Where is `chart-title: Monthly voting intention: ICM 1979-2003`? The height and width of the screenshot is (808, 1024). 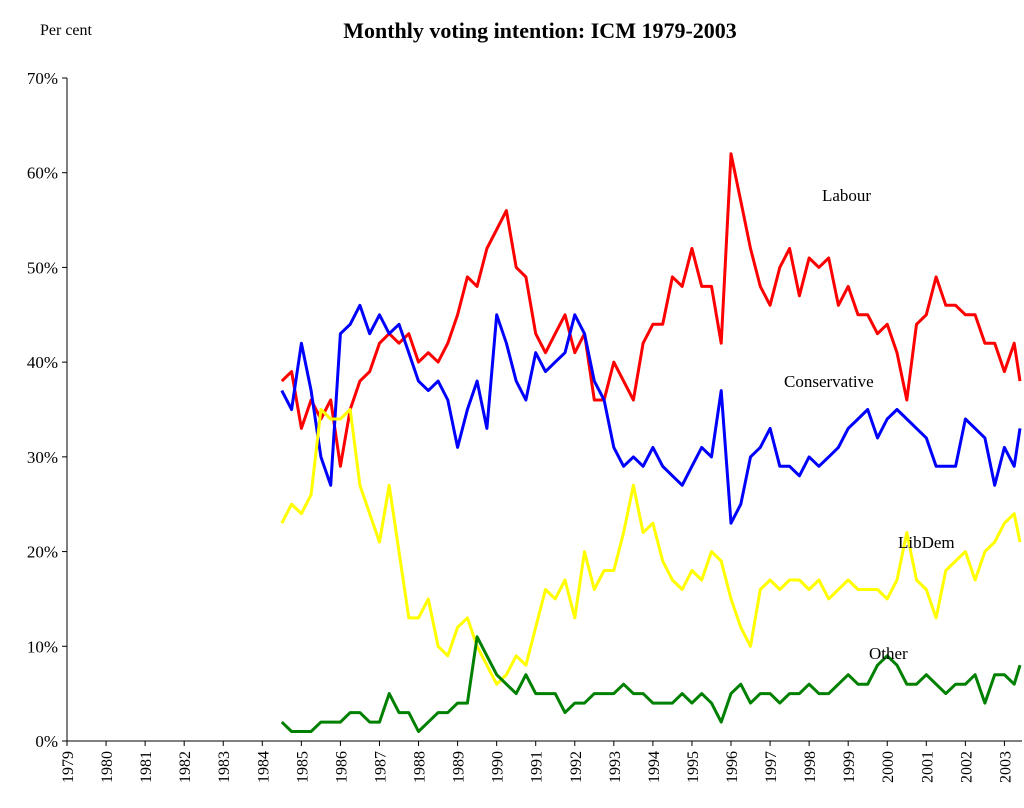 chart-title: Monthly voting intention: ICM 1979-2003 is located at coordinates (540, 30).